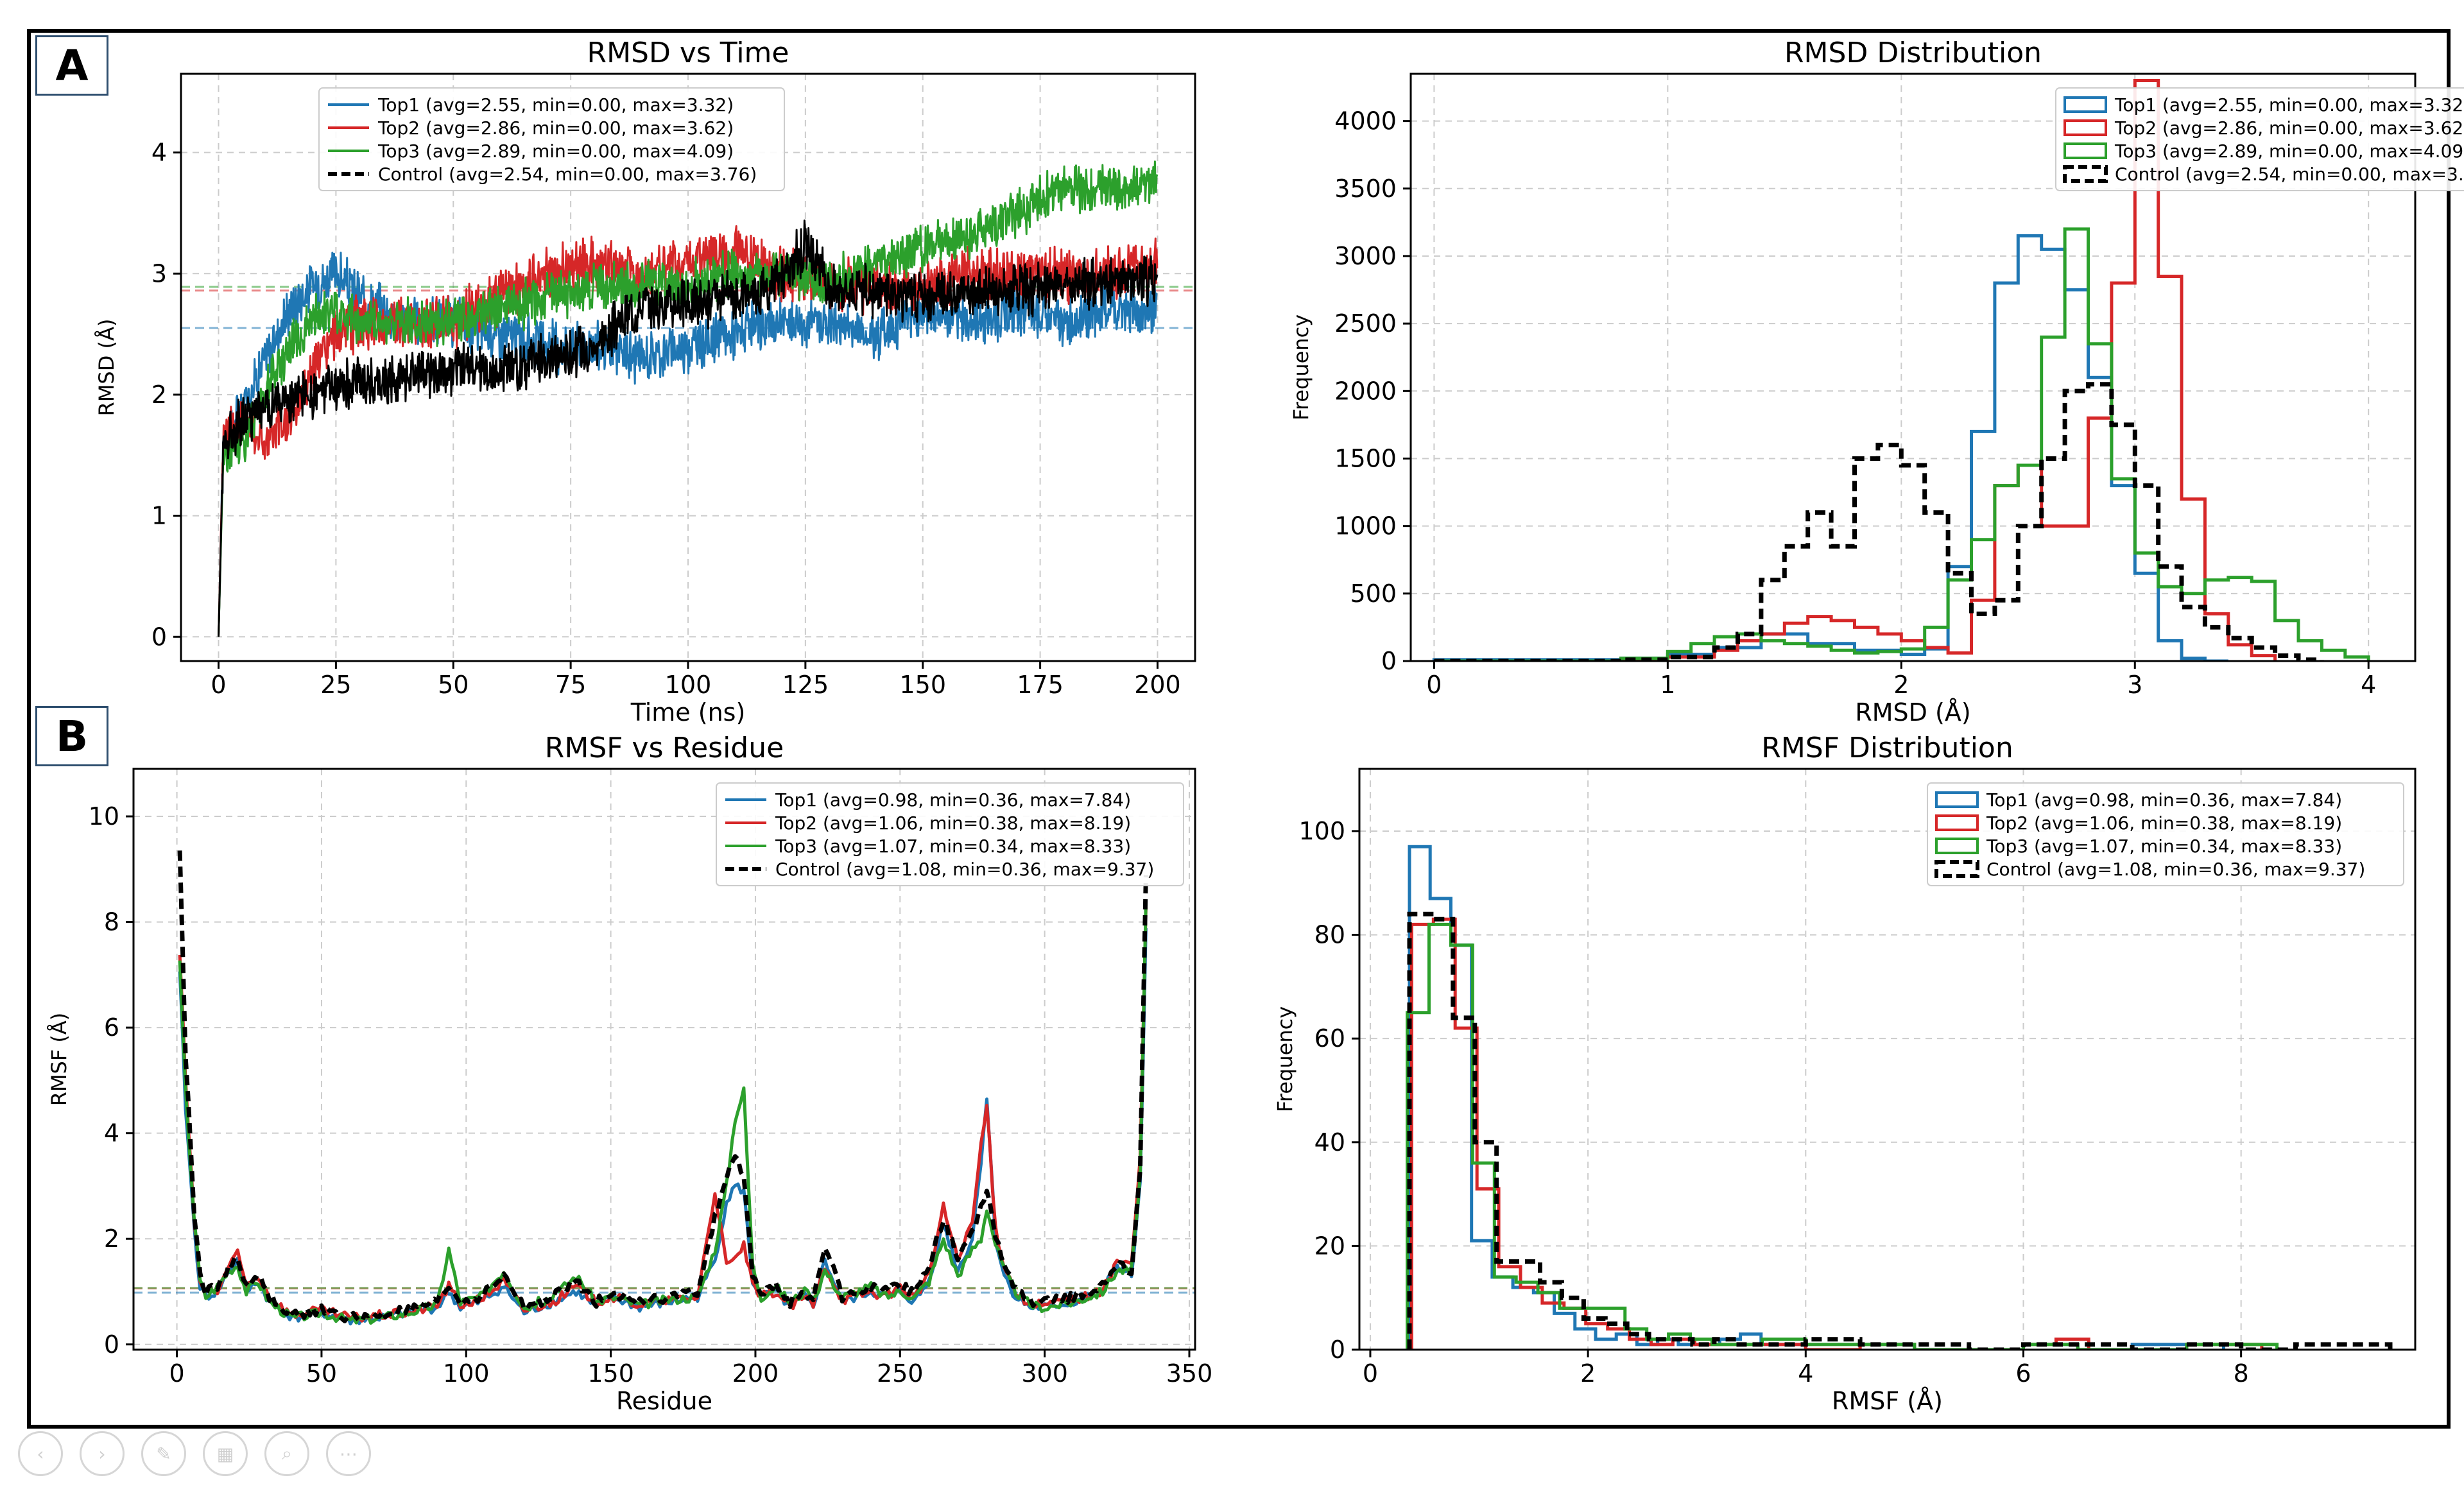  What do you see at coordinates (1329, 1246) in the screenshot?
I see `y-tick-label: 20` at bounding box center [1329, 1246].